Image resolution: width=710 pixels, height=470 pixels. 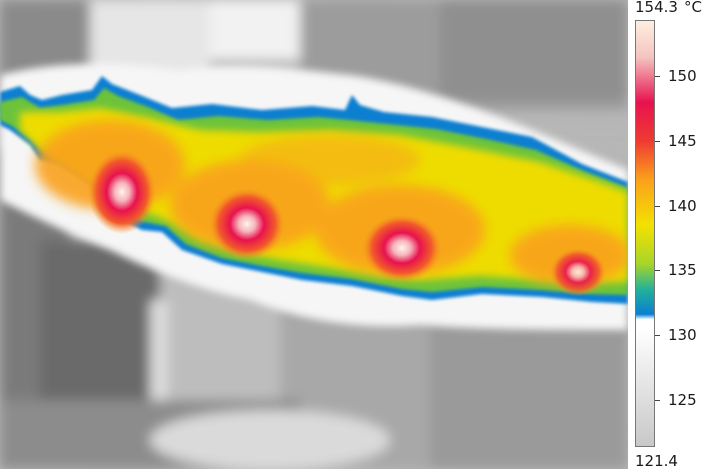 I want to click on scale-min-label: 121.4, so click(x=656, y=461).